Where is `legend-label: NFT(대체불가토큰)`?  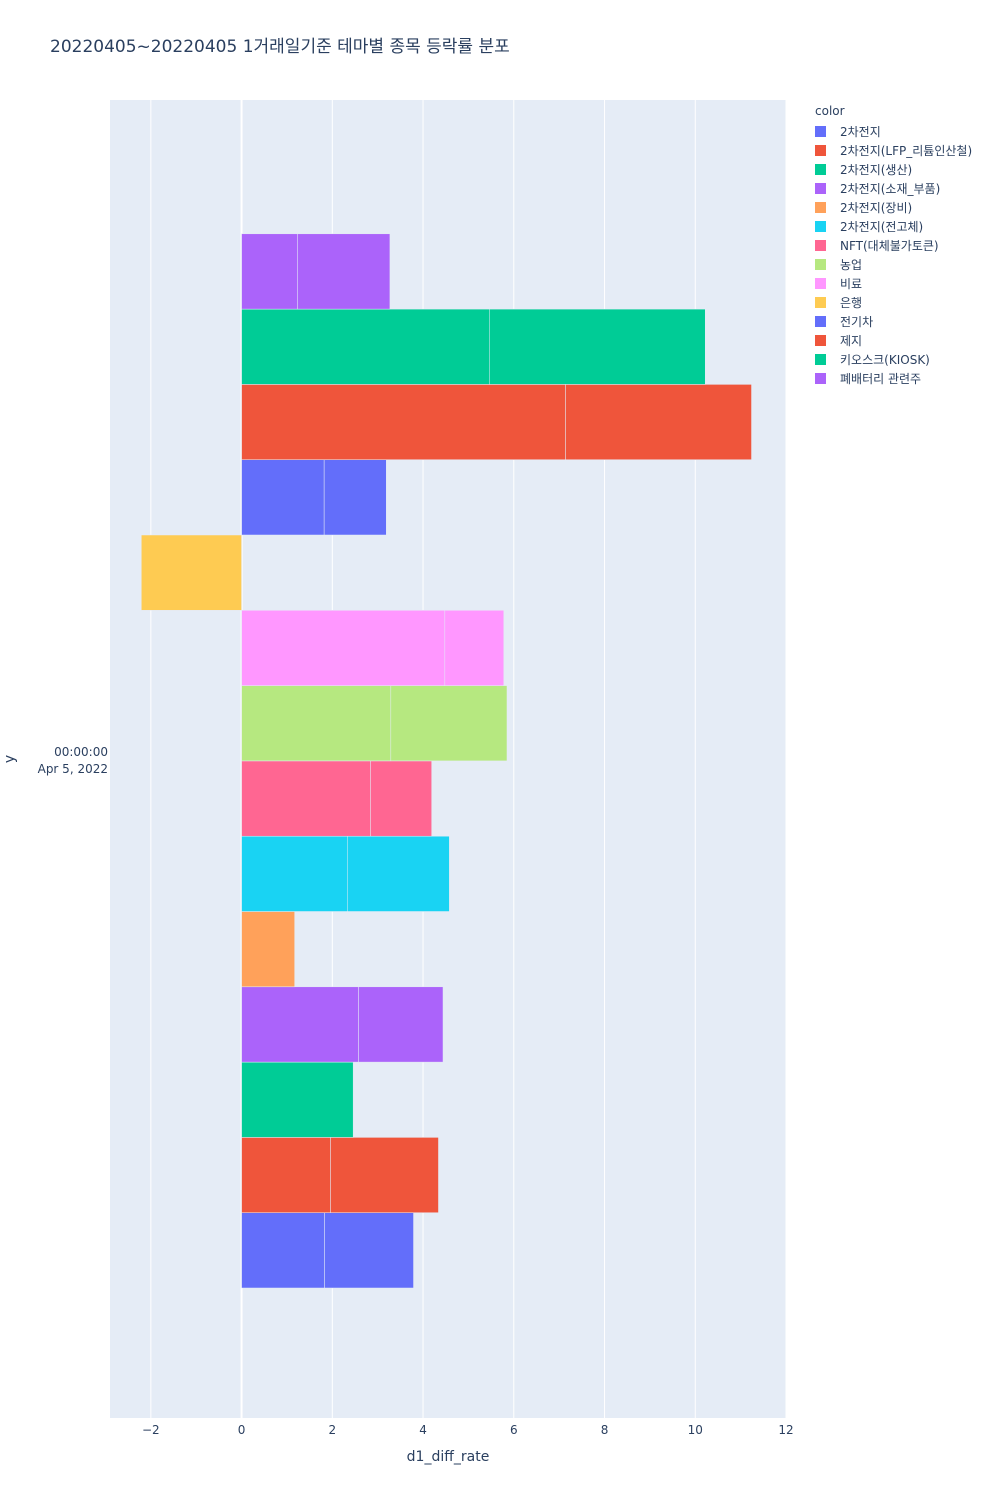
legend-label: NFT(대체불가토큰) is located at coordinates (889, 246).